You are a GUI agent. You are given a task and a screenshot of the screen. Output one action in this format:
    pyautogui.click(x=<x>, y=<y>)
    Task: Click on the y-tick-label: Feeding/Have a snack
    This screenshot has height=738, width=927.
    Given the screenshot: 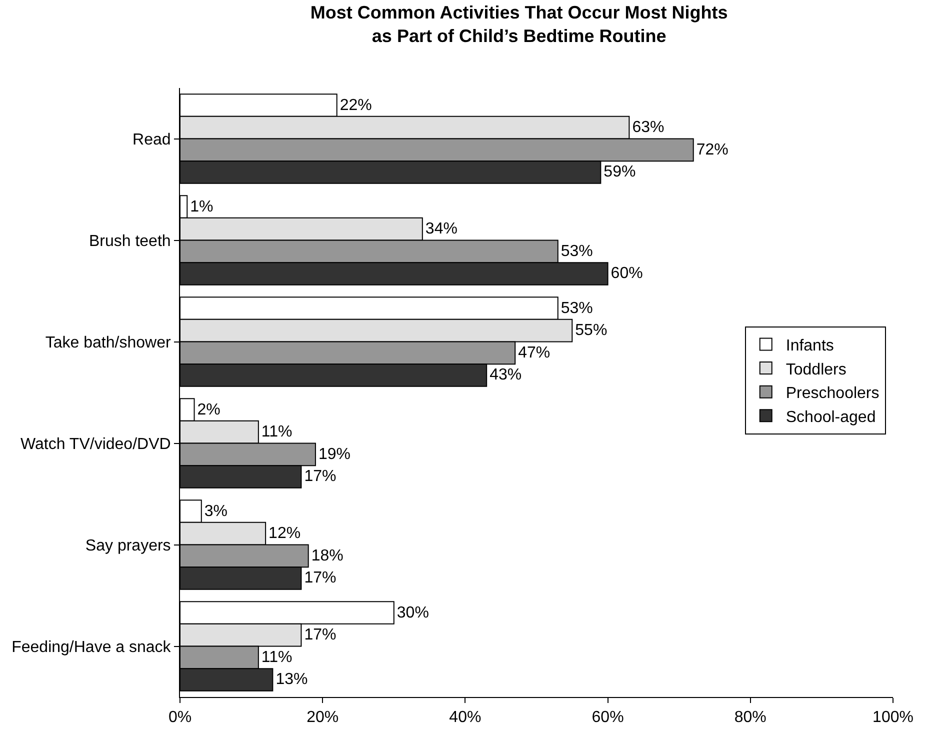 What is the action you would take?
    pyautogui.click(x=92, y=647)
    